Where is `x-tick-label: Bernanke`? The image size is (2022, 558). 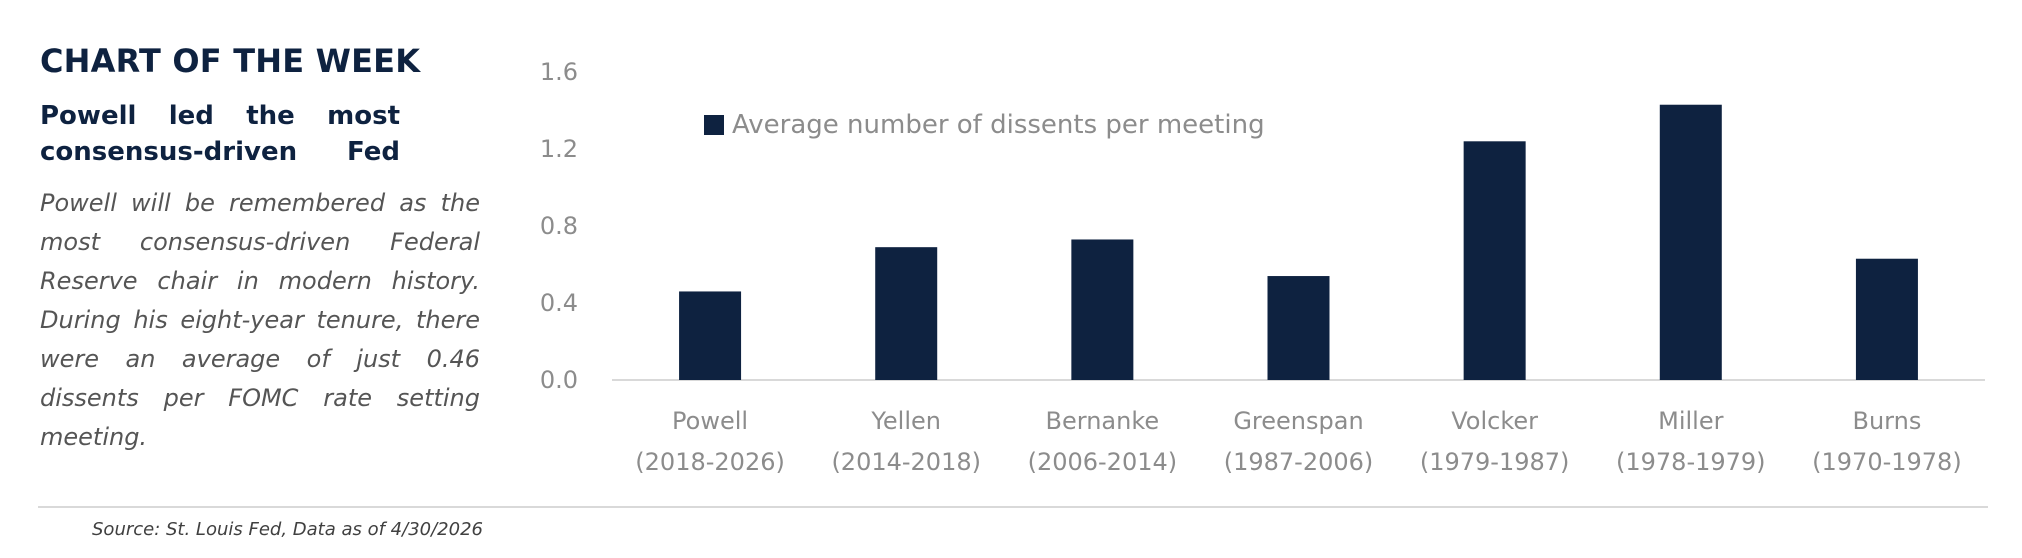
x-tick-label: Bernanke is located at coordinates (1103, 421).